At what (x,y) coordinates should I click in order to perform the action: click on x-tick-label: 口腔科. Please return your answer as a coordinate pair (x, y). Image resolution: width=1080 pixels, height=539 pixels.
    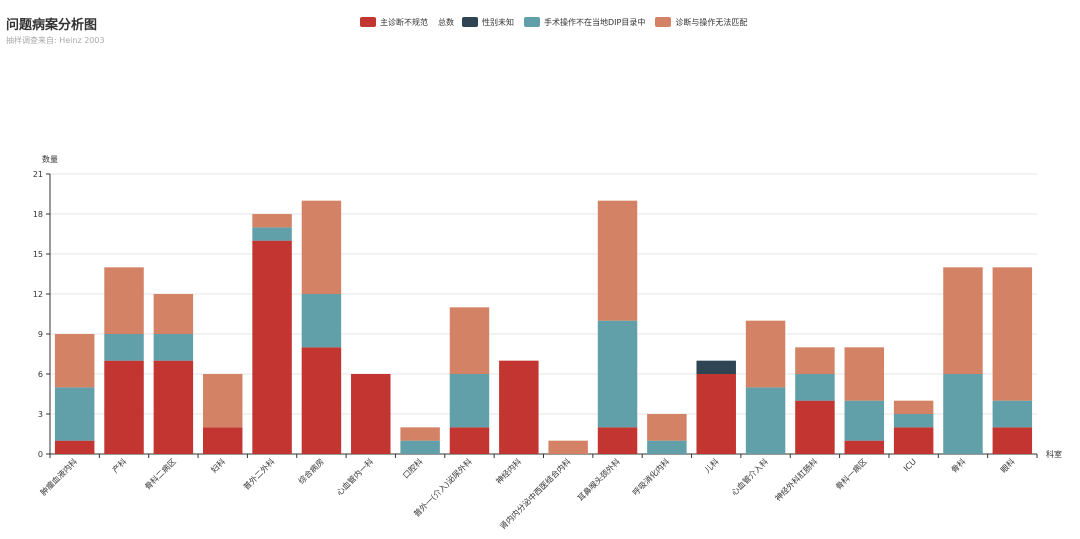
    Looking at the image, I should click on (412, 468).